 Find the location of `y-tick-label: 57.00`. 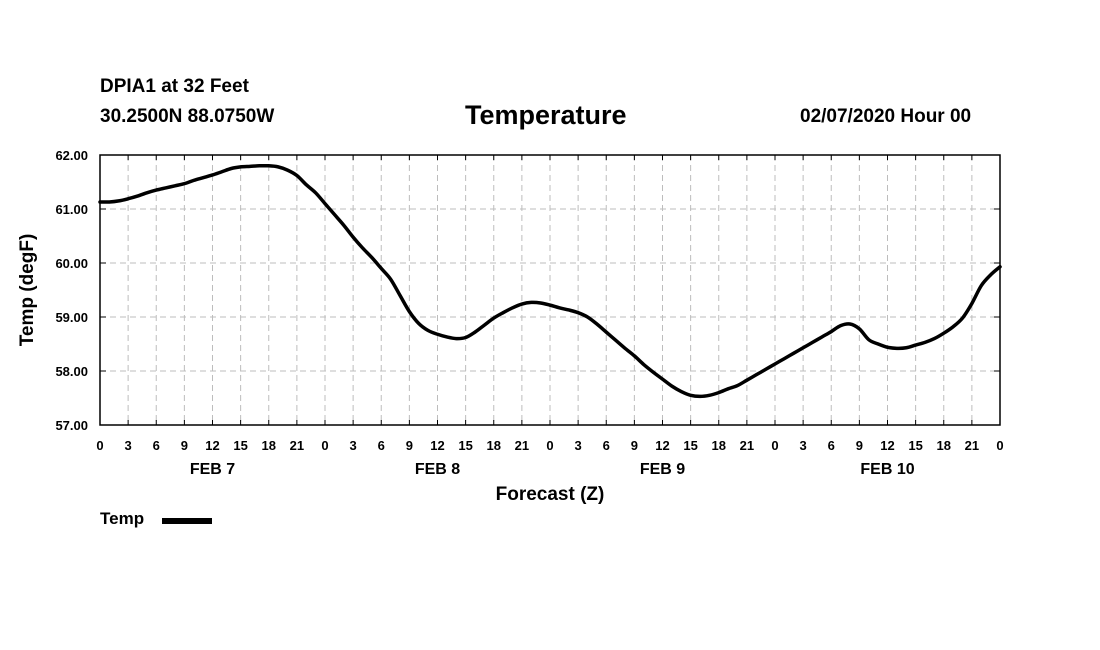

y-tick-label: 57.00 is located at coordinates (71, 425).